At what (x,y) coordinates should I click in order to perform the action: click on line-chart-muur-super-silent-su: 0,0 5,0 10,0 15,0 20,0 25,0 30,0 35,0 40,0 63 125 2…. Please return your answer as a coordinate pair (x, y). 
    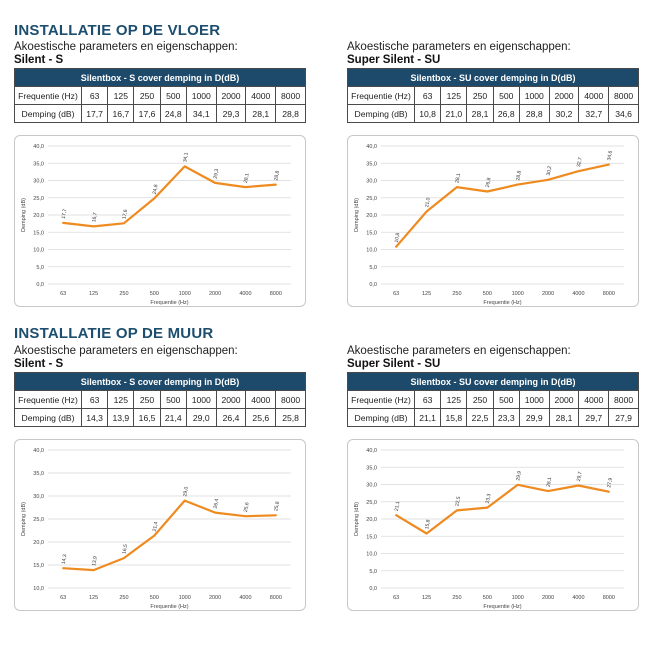
    Looking at the image, I should click on (489, 529).